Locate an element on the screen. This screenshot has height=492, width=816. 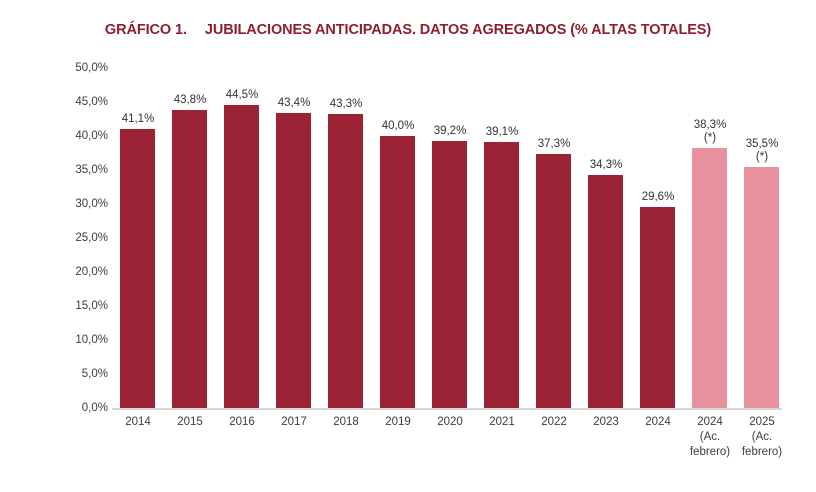
x-axis-label: 2024 is located at coordinates (658, 422).